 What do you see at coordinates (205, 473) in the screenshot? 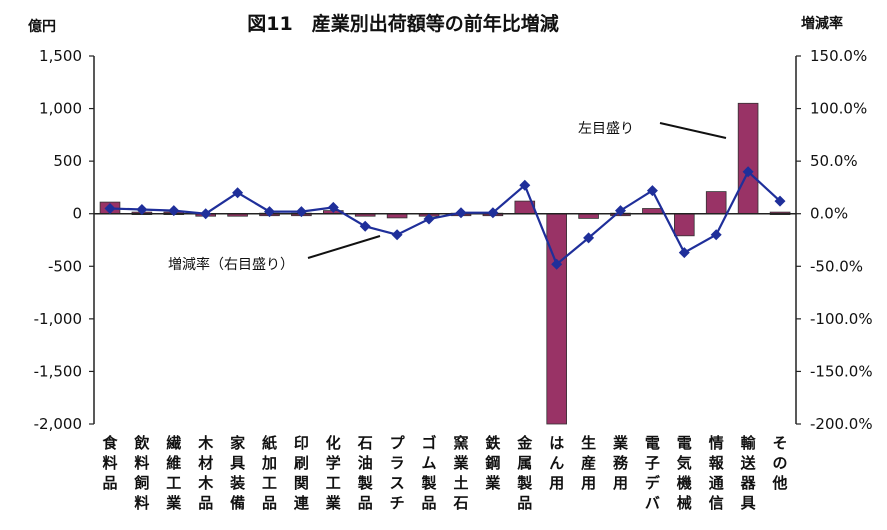
I see `category-label-3: 木材木品` at bounding box center [205, 473].